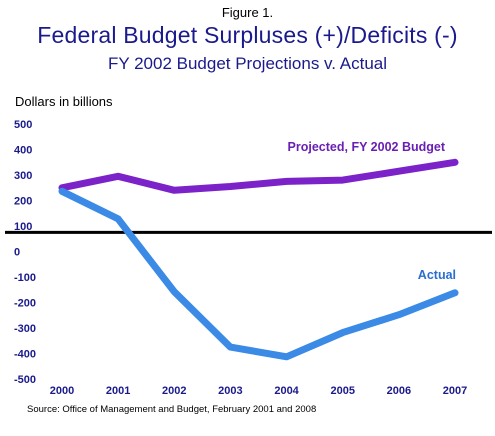 The width and height of the screenshot is (495, 436). What do you see at coordinates (25, 252) in the screenshot?
I see `y-axis-ticks: 500 400 300 200 100 0 -100 -200 -300 -400 -500` at bounding box center [25, 252].